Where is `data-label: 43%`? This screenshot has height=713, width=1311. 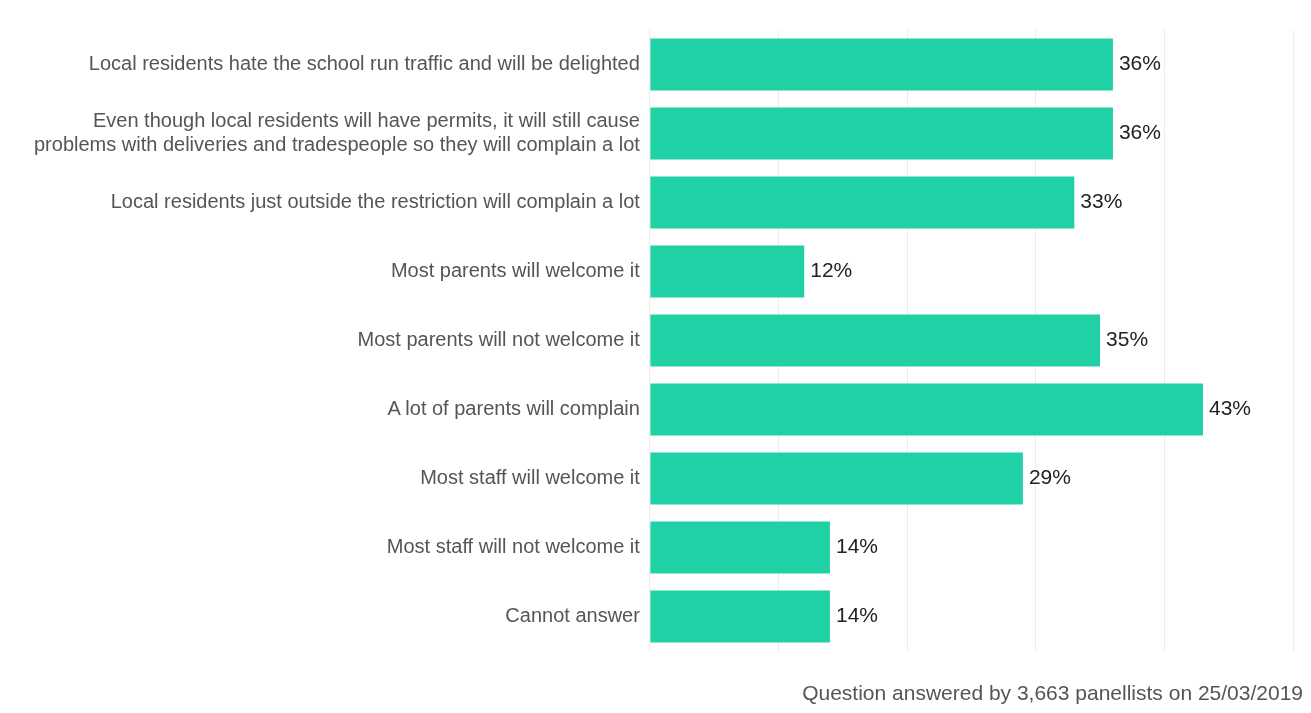 data-label: 43% is located at coordinates (1229, 408).